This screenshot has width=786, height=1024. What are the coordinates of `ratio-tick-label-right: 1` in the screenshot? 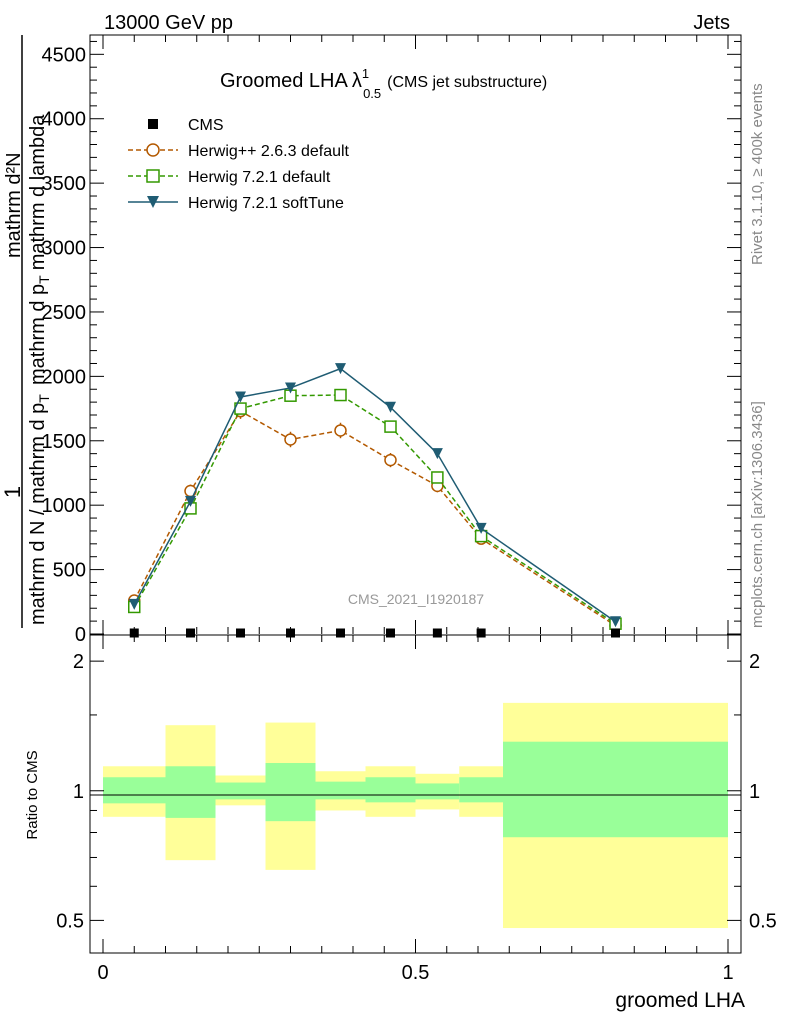 It's located at (754, 792).